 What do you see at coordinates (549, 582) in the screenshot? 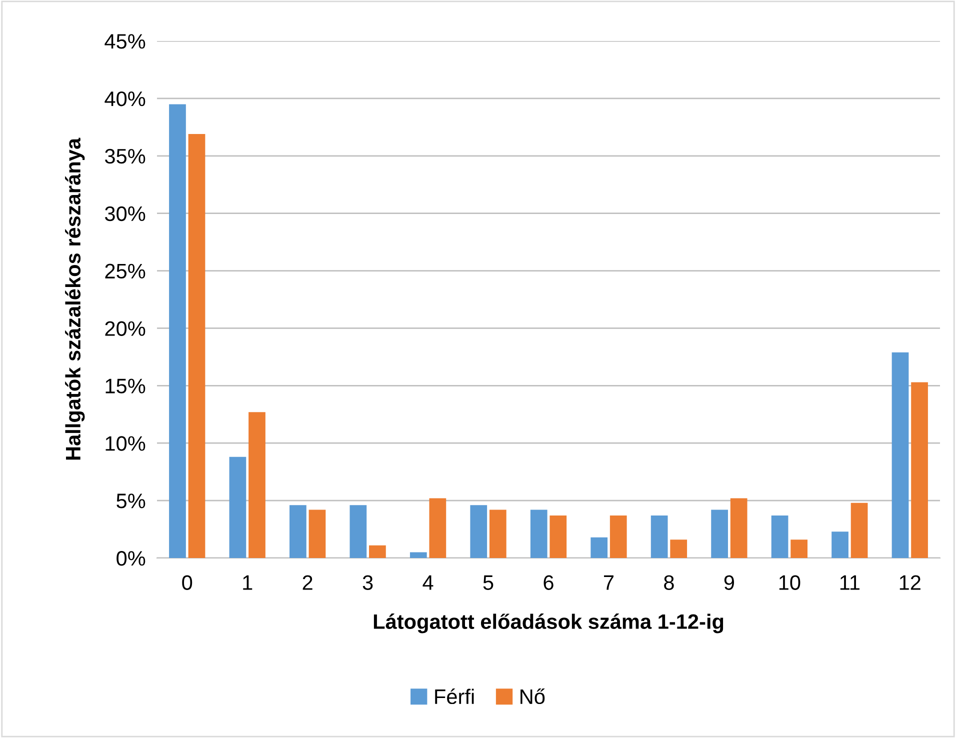
I see `x-tick-label: 6` at bounding box center [549, 582].